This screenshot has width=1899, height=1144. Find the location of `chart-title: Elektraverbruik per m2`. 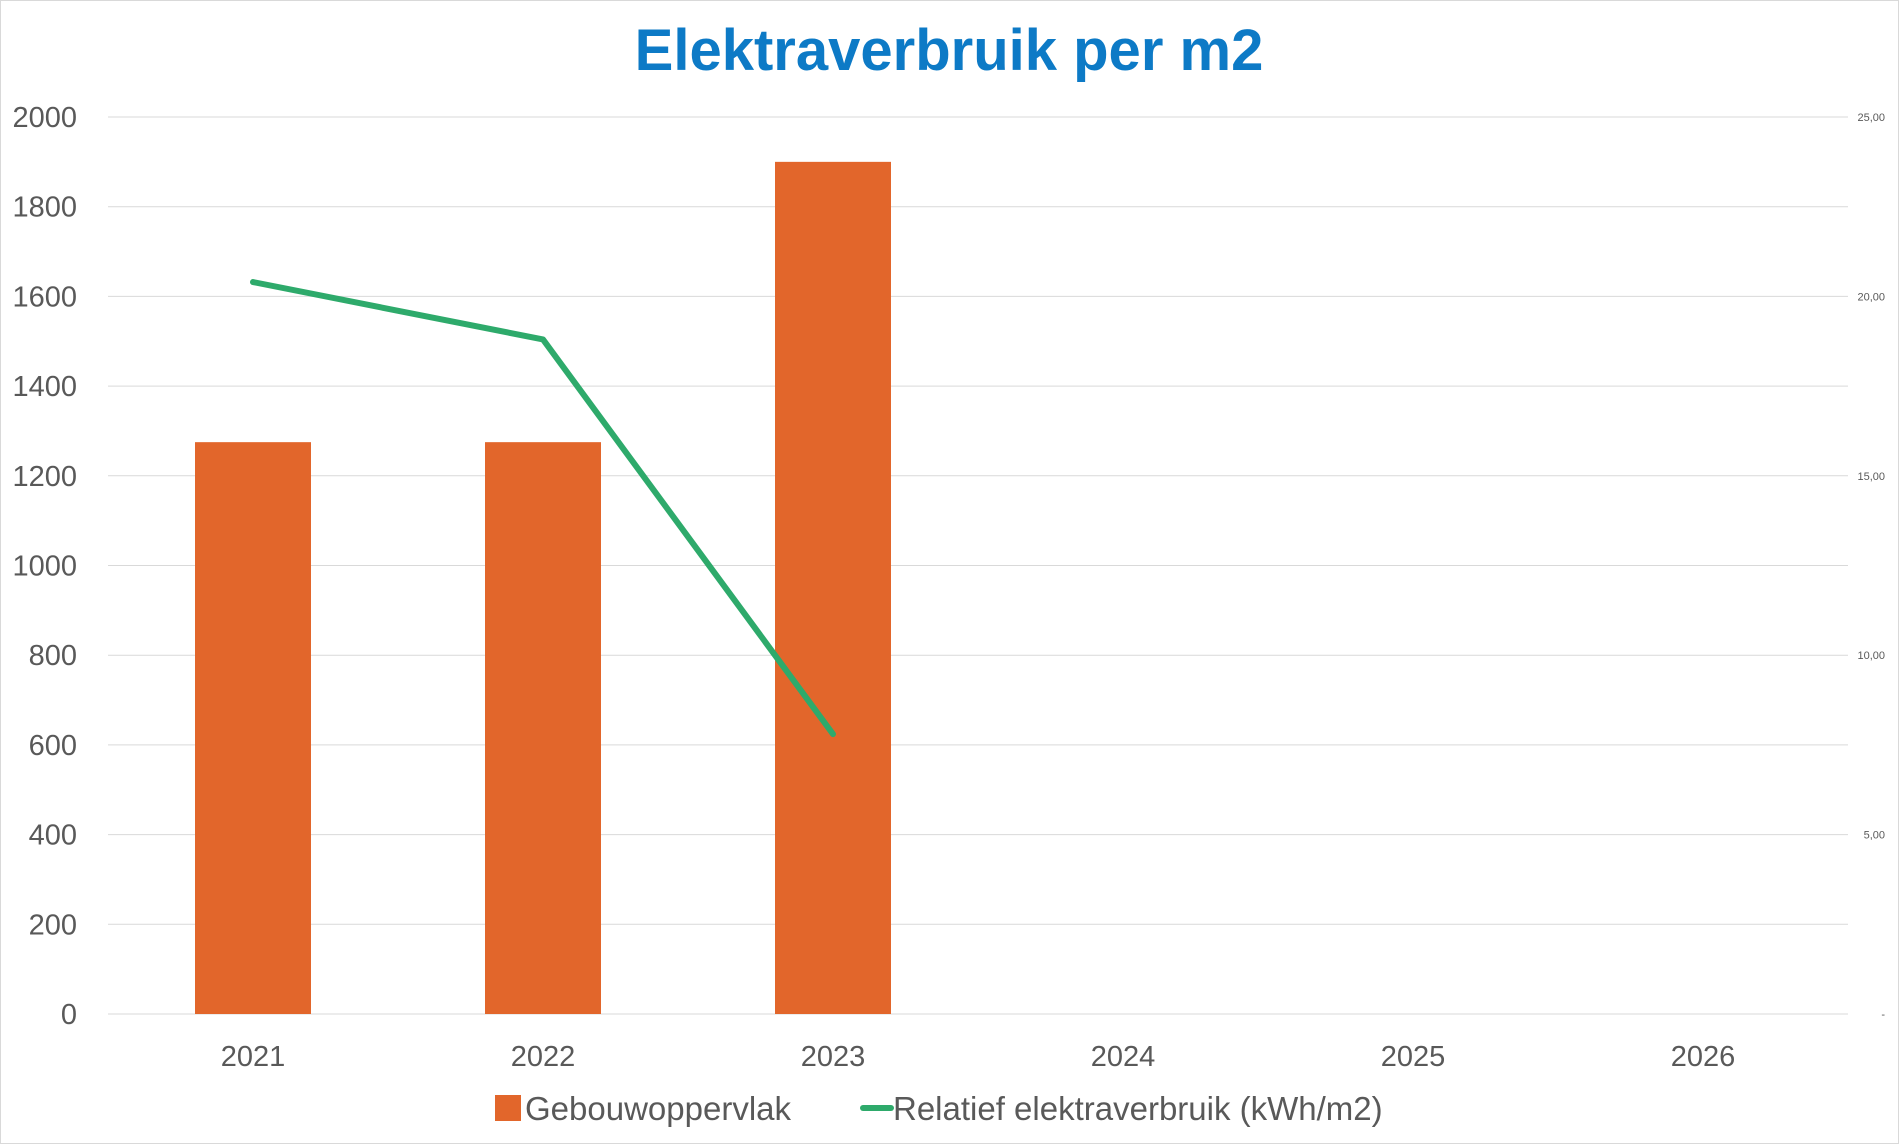

chart-title: Elektraverbruik per m2 is located at coordinates (949, 50).